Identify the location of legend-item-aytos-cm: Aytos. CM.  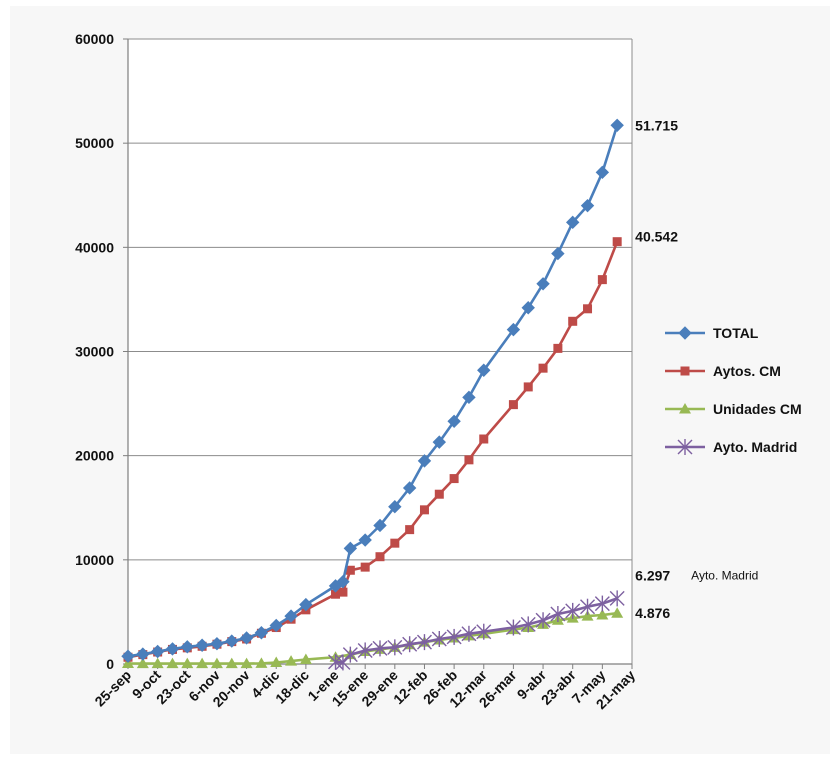
(723, 371).